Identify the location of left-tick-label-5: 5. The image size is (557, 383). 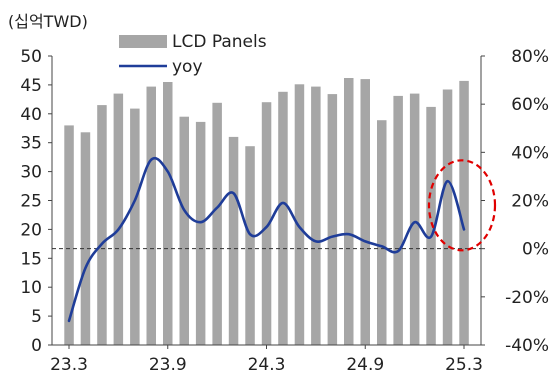
(36, 317).